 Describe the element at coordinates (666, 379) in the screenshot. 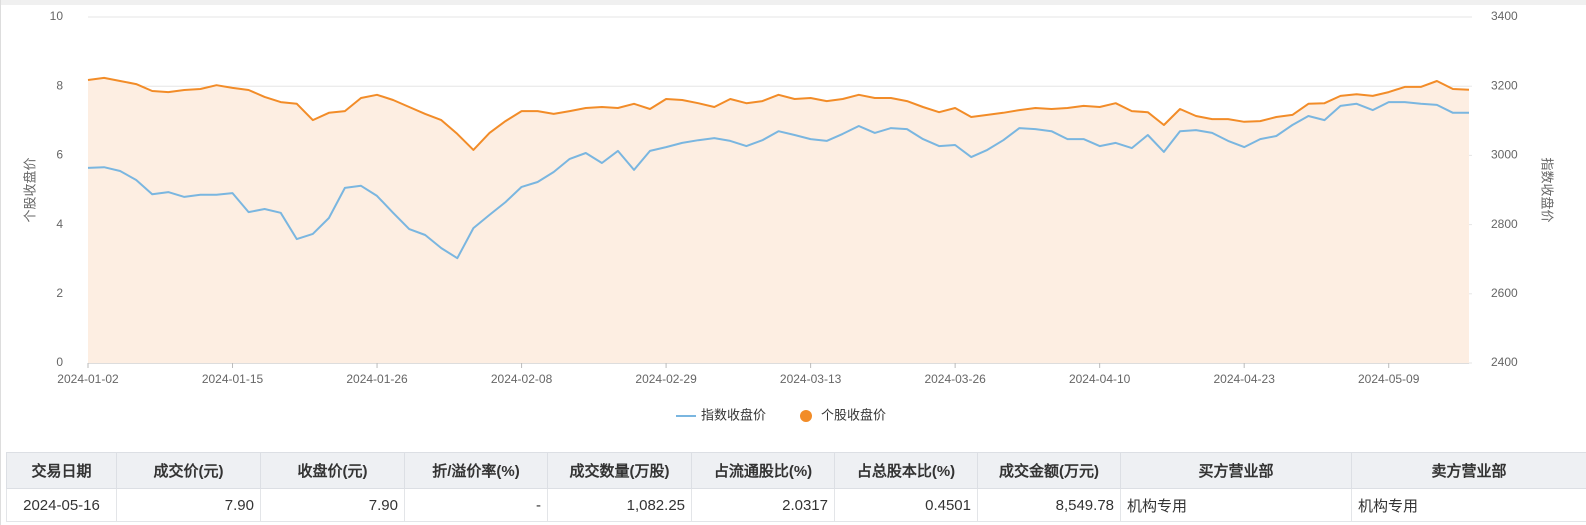

I see `x-tick-label: 2024-02-29` at that location.